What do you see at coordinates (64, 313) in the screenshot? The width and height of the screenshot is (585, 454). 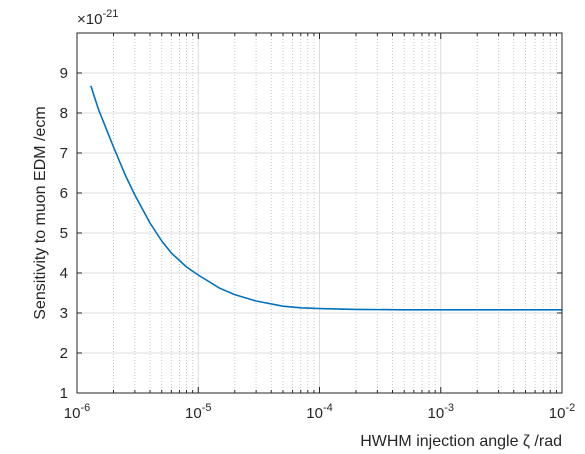 I see `y-tick-label: 3` at bounding box center [64, 313].